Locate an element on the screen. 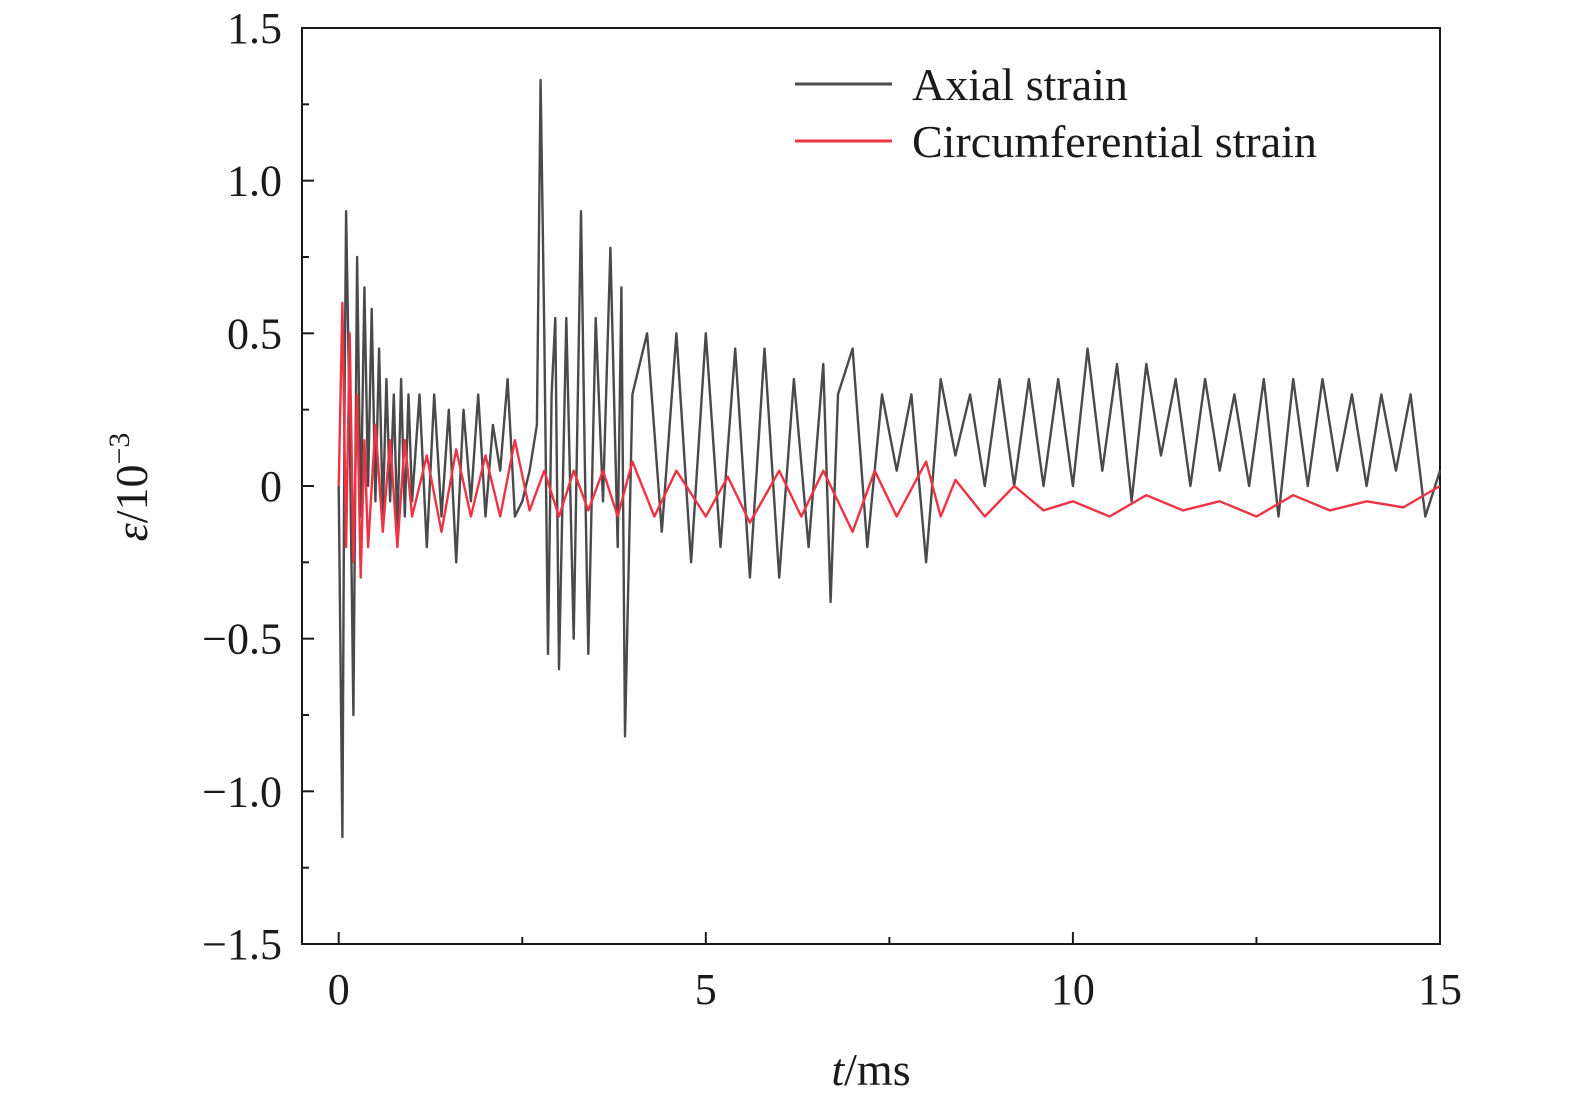 This screenshot has width=1575, height=1108. legend-label-axial: Axial strain is located at coordinates (1020, 84).